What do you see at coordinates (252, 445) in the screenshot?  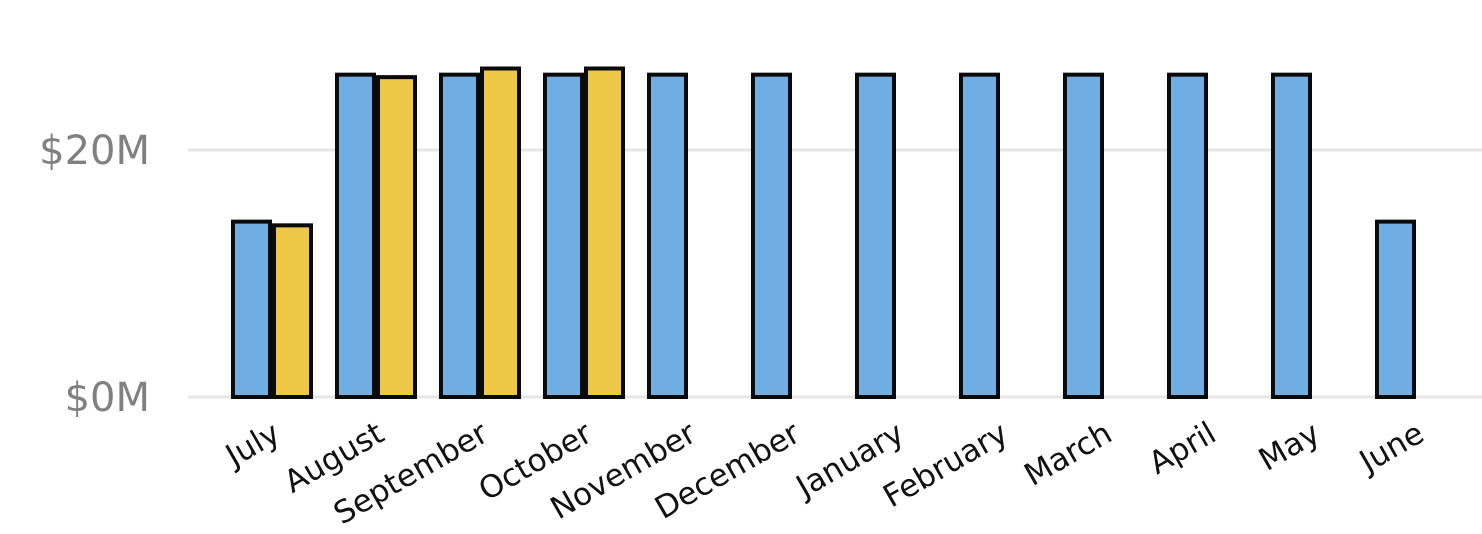 I see `x-tick-label-july: July` at bounding box center [252, 445].